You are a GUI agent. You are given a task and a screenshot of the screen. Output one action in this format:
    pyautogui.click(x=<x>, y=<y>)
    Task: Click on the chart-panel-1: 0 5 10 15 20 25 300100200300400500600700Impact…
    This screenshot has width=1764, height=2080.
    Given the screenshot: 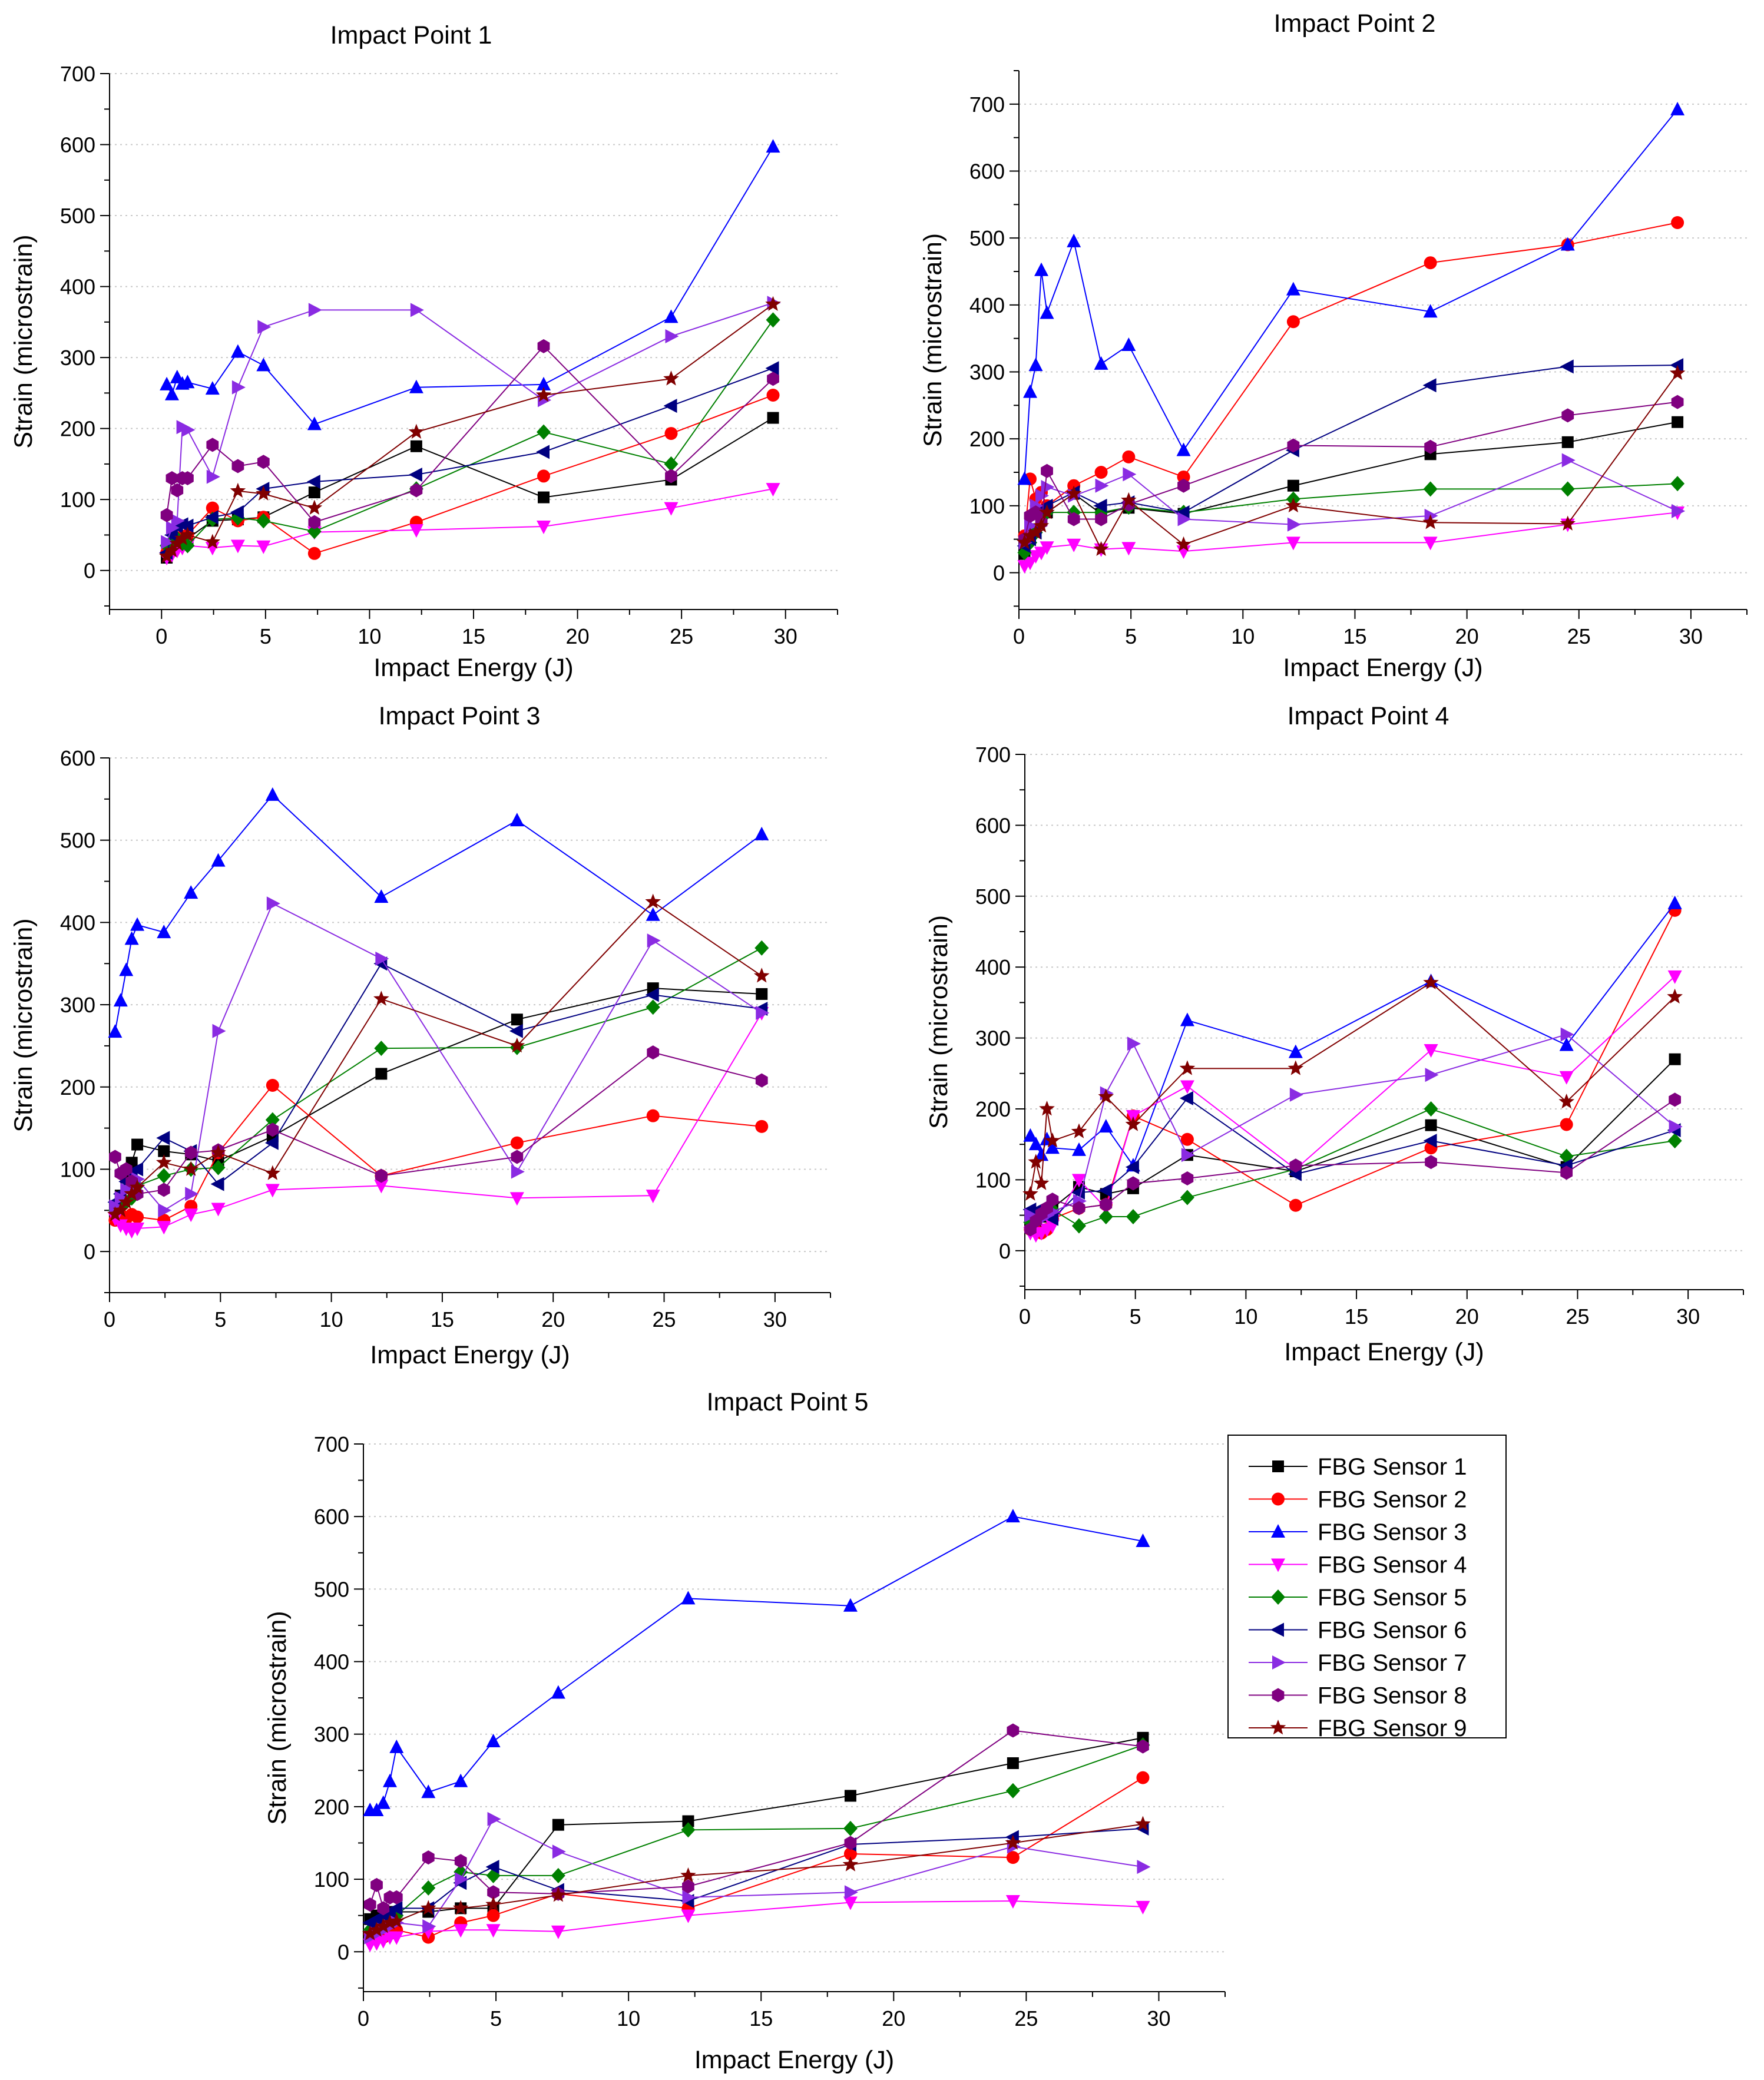 What is the action you would take?
    pyautogui.click(x=423, y=351)
    